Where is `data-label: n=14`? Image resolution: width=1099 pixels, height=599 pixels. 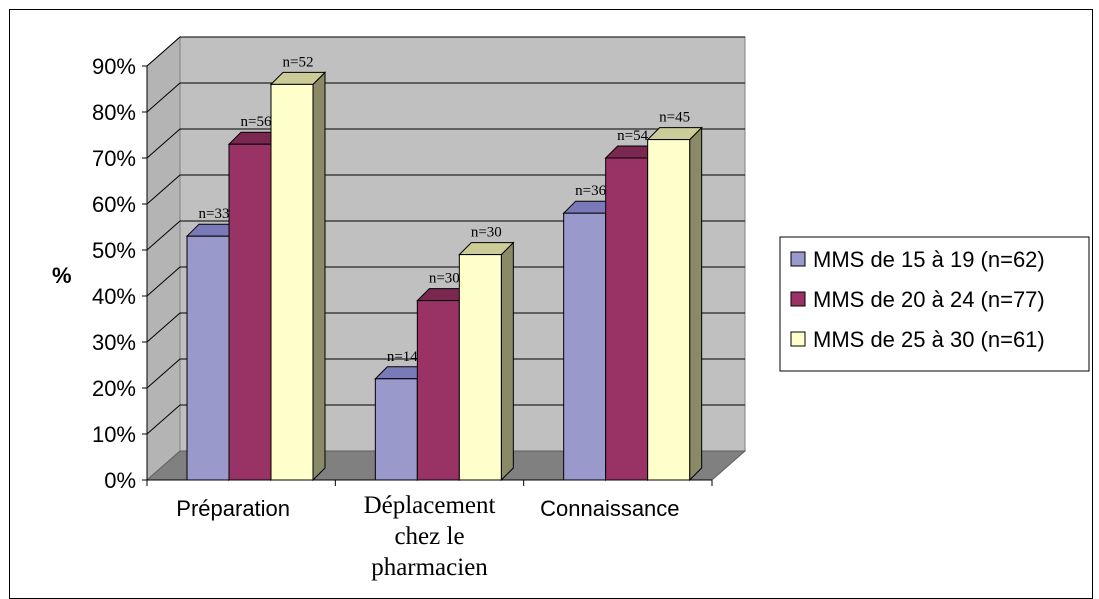 data-label: n=14 is located at coordinates (402, 357).